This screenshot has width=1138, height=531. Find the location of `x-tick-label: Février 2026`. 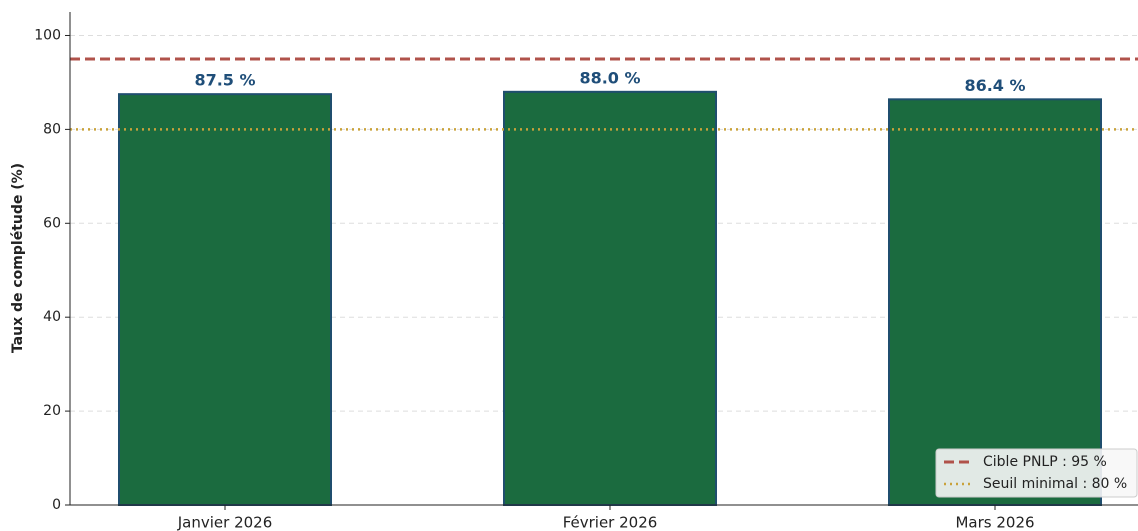

x-tick-label: Février 2026 is located at coordinates (610, 522).